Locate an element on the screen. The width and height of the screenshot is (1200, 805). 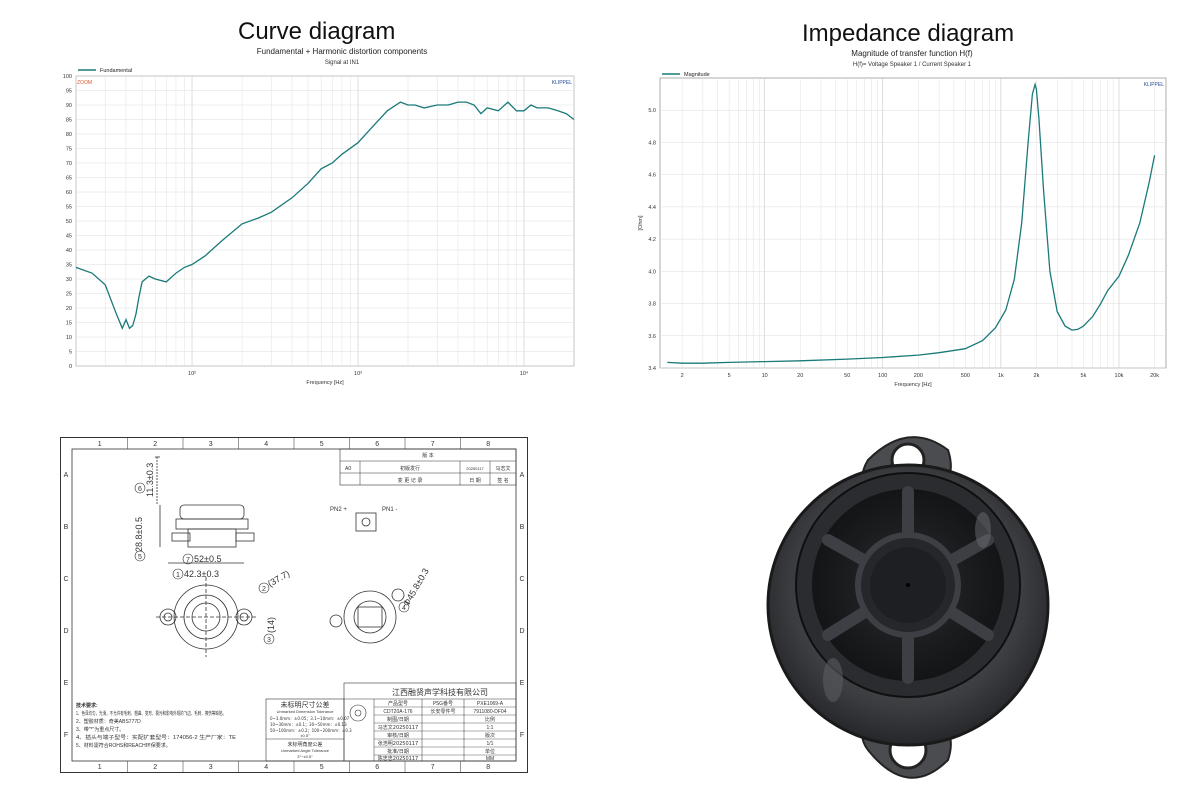
tb-r4c2: 版次 is located at coordinates (490, 735).